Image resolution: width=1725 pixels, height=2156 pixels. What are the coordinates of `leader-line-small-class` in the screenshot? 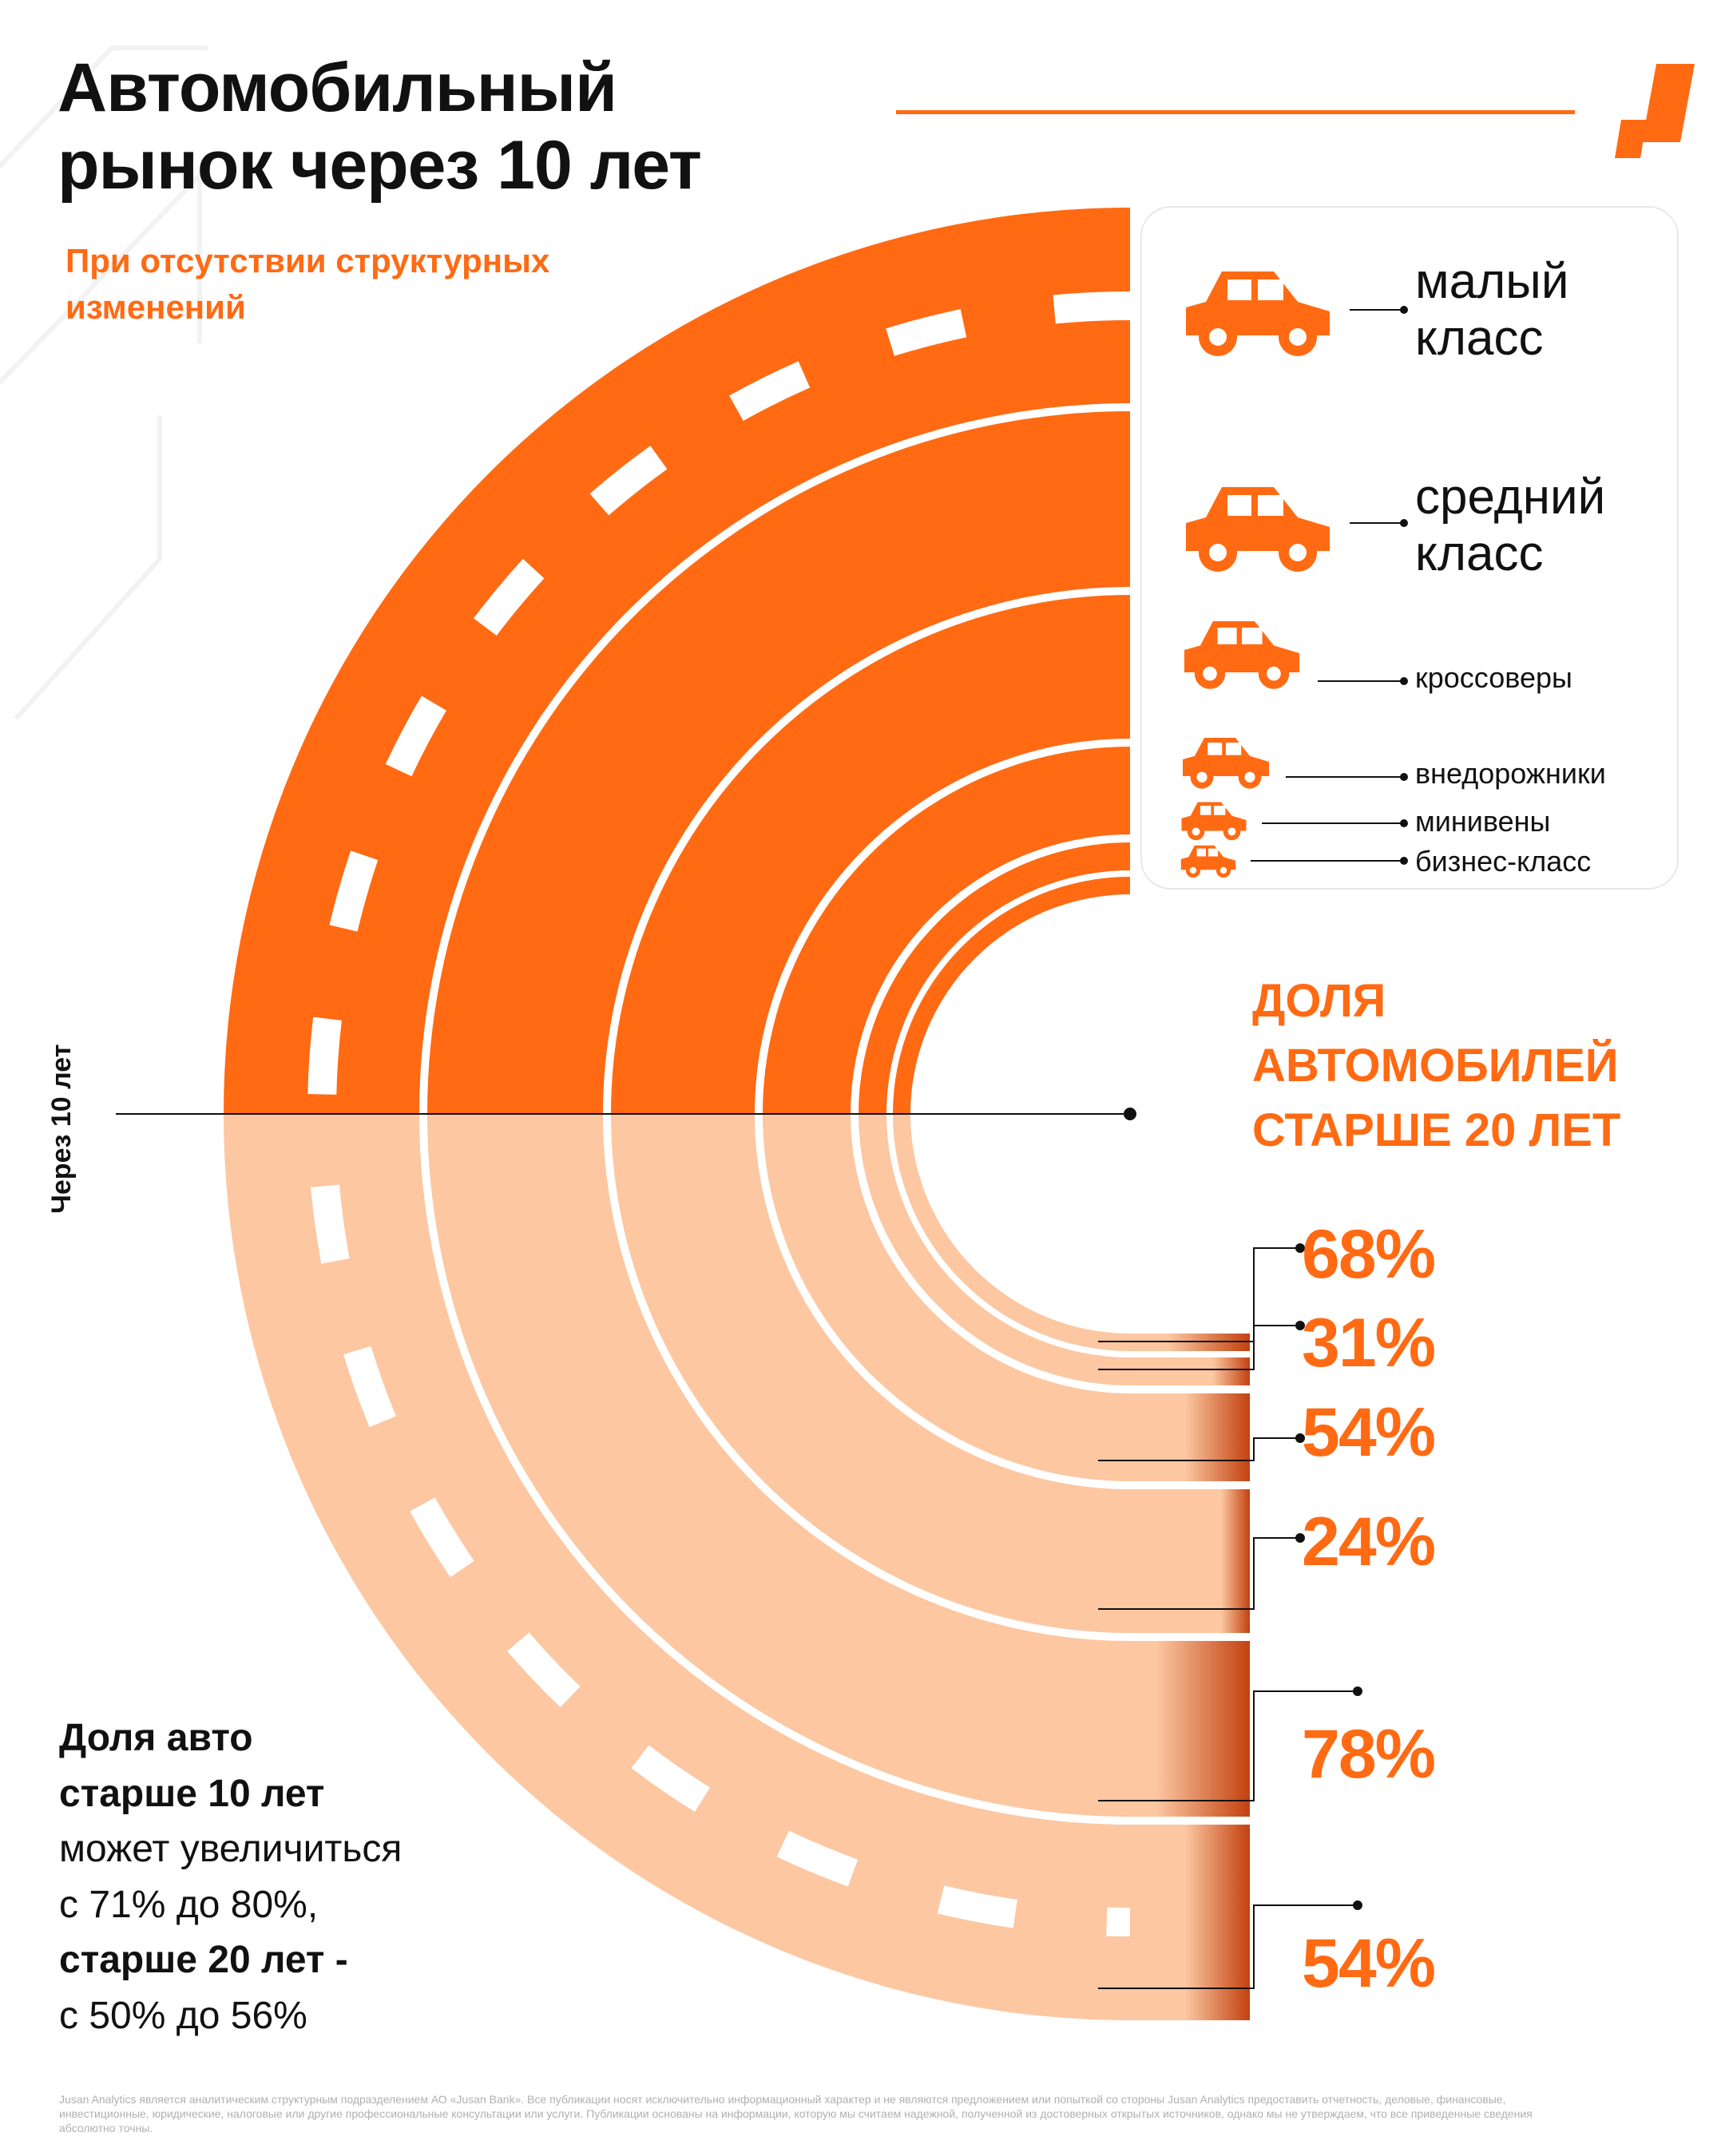 It's located at (1228, 1946).